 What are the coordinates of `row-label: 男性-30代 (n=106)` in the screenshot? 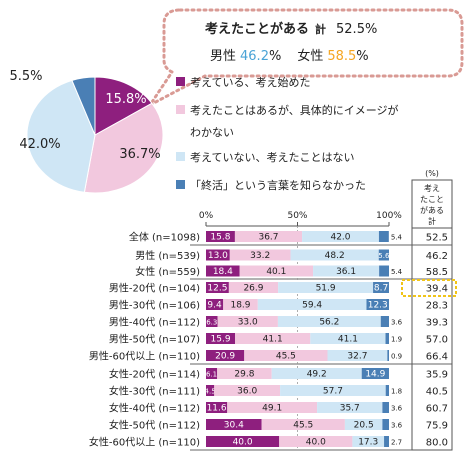 It's located at (154, 305).